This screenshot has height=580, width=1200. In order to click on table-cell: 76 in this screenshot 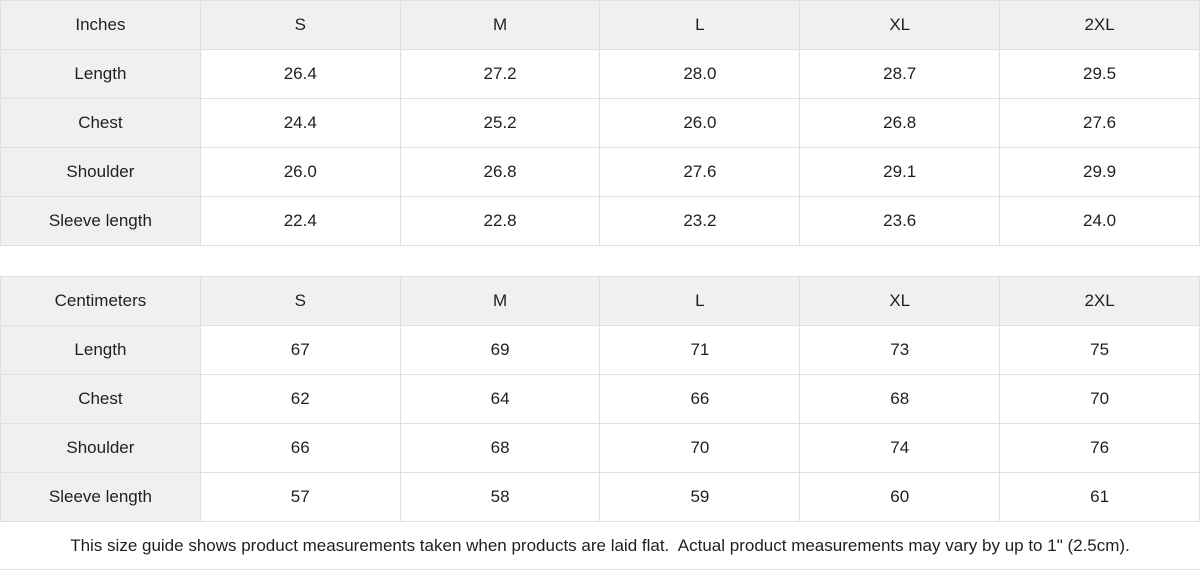, I will do `click(1099, 448)`.